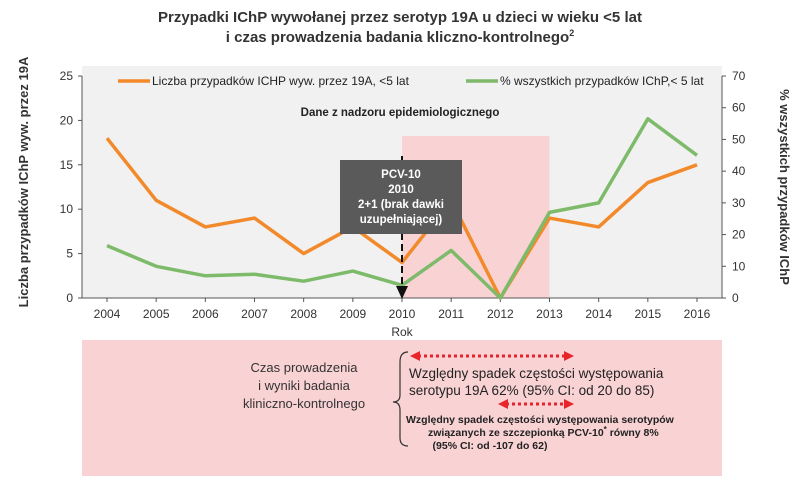 The height and width of the screenshot is (496, 800). Describe the element at coordinates (402, 332) in the screenshot. I see `x-axis-title: Rok` at that location.